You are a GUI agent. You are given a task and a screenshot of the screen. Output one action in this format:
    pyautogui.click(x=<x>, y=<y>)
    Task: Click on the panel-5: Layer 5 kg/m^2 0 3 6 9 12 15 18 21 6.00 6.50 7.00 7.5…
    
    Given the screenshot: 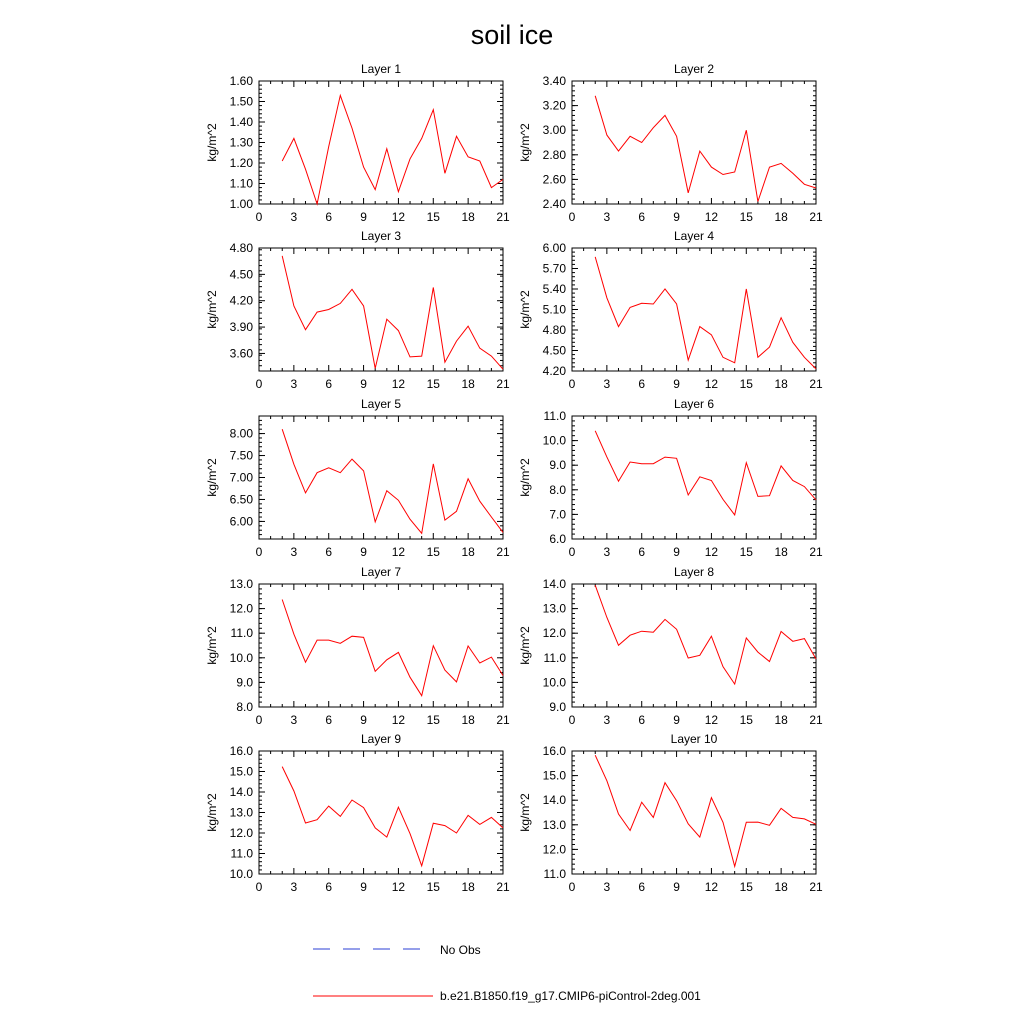 What is the action you would take?
    pyautogui.click(x=357, y=478)
    